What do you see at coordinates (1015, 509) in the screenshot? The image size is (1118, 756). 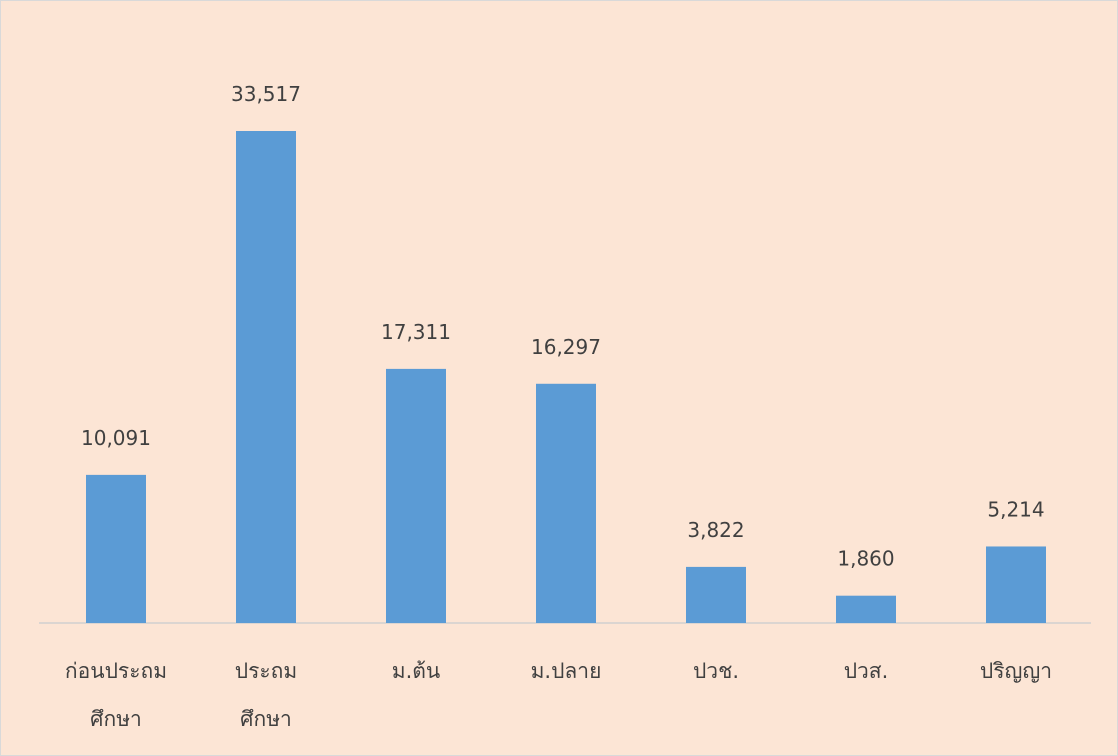 I see `data-label: 5,214` at bounding box center [1015, 509].